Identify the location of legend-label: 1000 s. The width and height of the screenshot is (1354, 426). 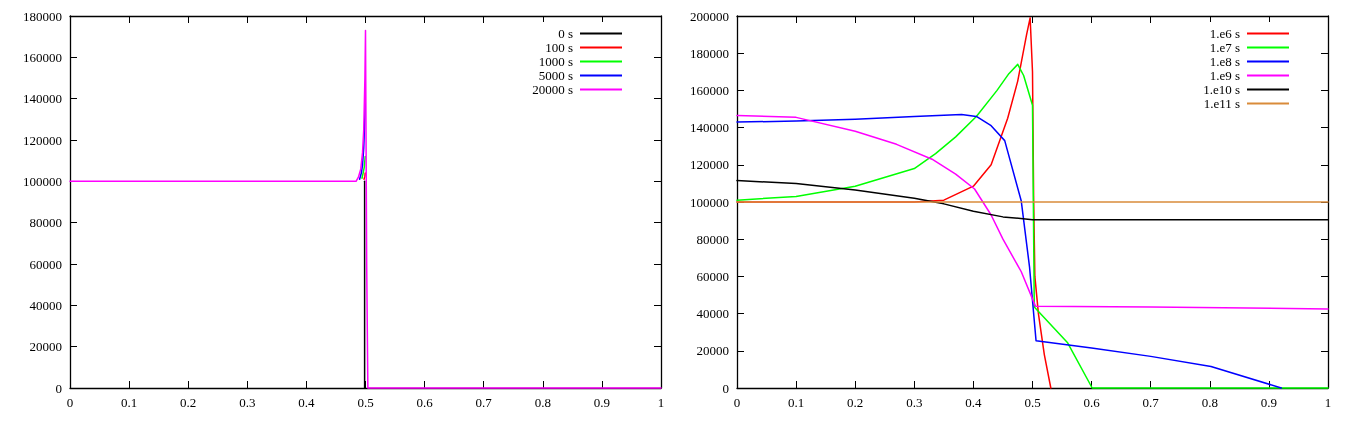
(555, 61).